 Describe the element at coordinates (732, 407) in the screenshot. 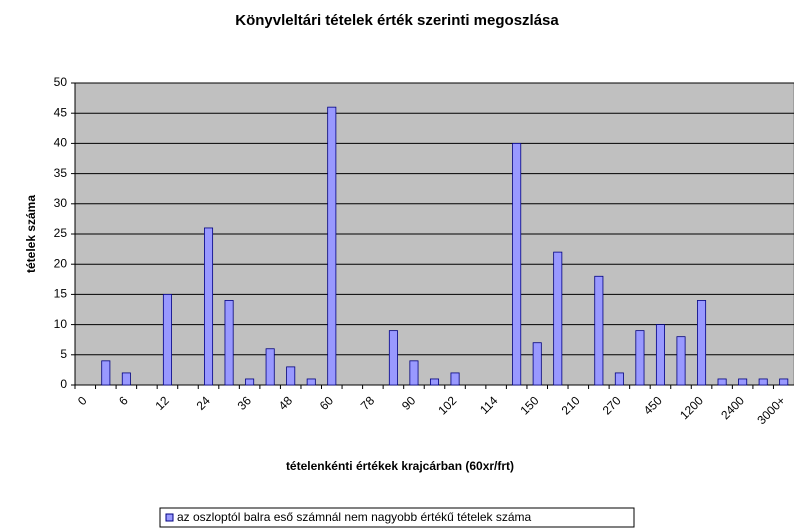

I see `x-tick-label: 2400` at that location.